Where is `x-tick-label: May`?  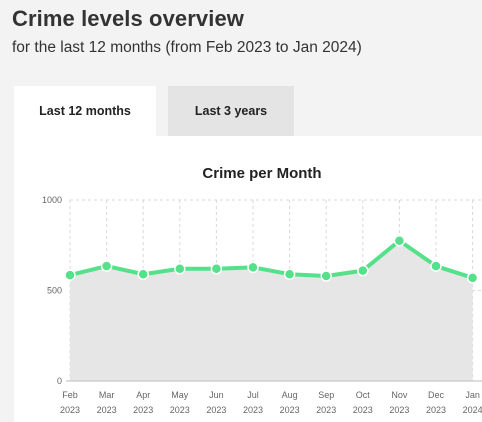
x-tick-label: May is located at coordinates (180, 395).